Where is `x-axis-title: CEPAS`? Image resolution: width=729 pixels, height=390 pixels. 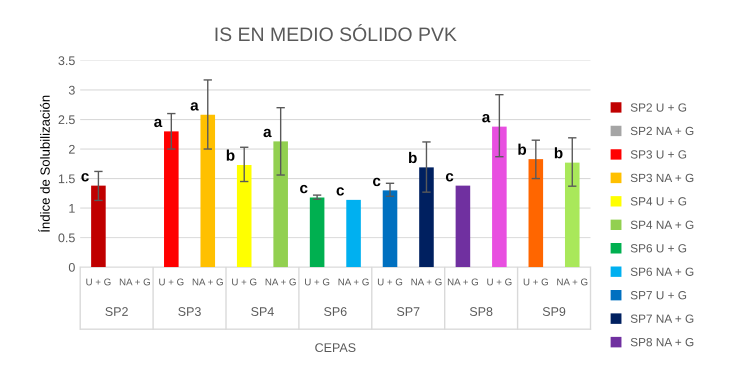 x-axis-title: CEPAS is located at coordinates (335, 347).